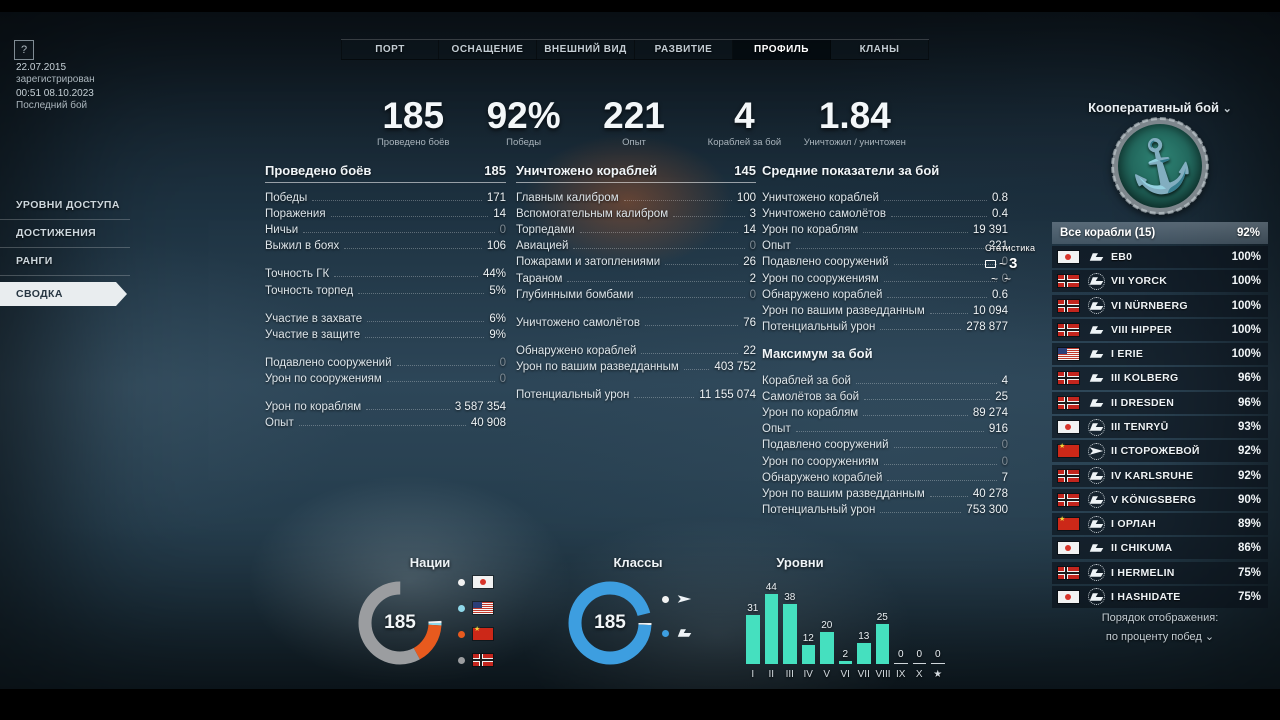 The height and width of the screenshot is (720, 1280). What do you see at coordinates (1127, 354) in the screenshot?
I see `ship-name: I ERIE` at bounding box center [1127, 354].